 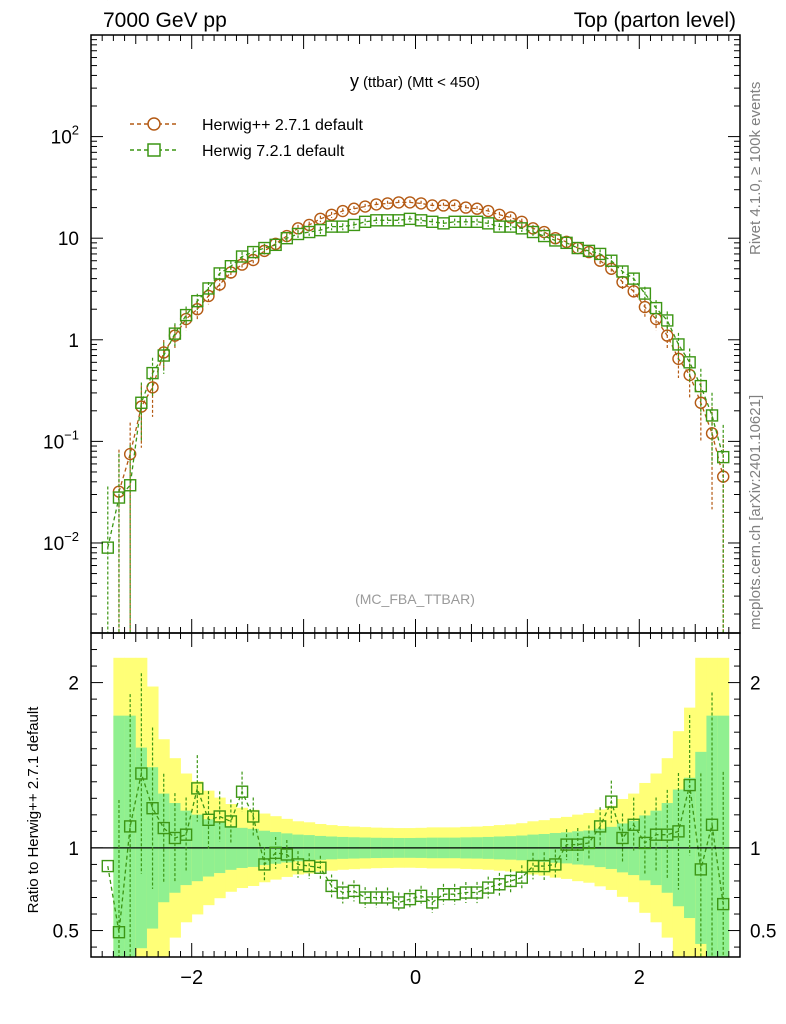 I want to click on y-tick-label-exponent: 2, so click(x=75, y=130).